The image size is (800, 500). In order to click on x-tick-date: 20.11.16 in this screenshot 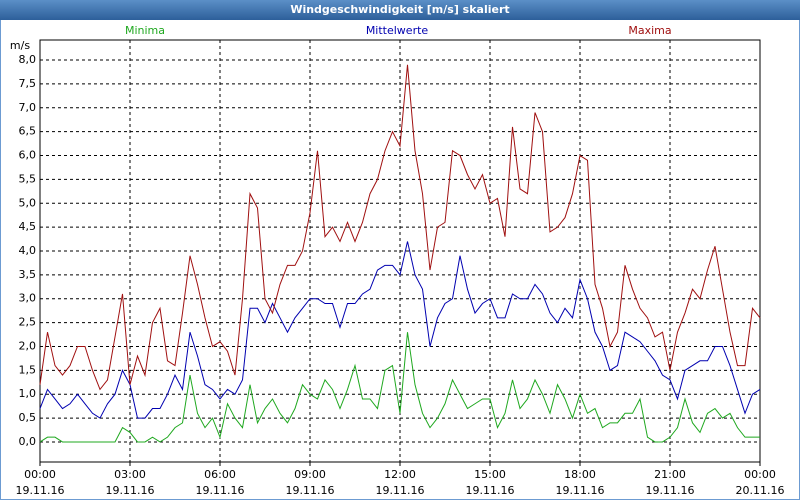, I will do `click(760, 490)`.